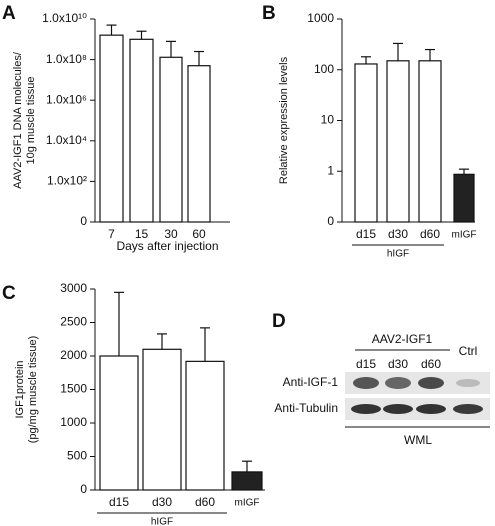  Describe the element at coordinates (279, 321) in the screenshot. I see `panel-label: D` at that location.